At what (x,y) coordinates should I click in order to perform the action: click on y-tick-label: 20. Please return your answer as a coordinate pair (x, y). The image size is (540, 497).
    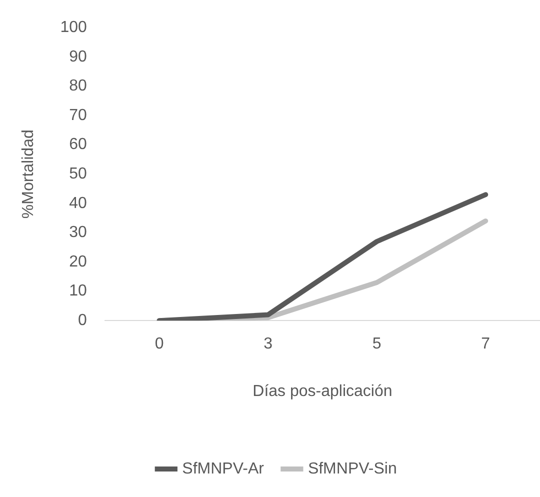
    Looking at the image, I should click on (78, 261).